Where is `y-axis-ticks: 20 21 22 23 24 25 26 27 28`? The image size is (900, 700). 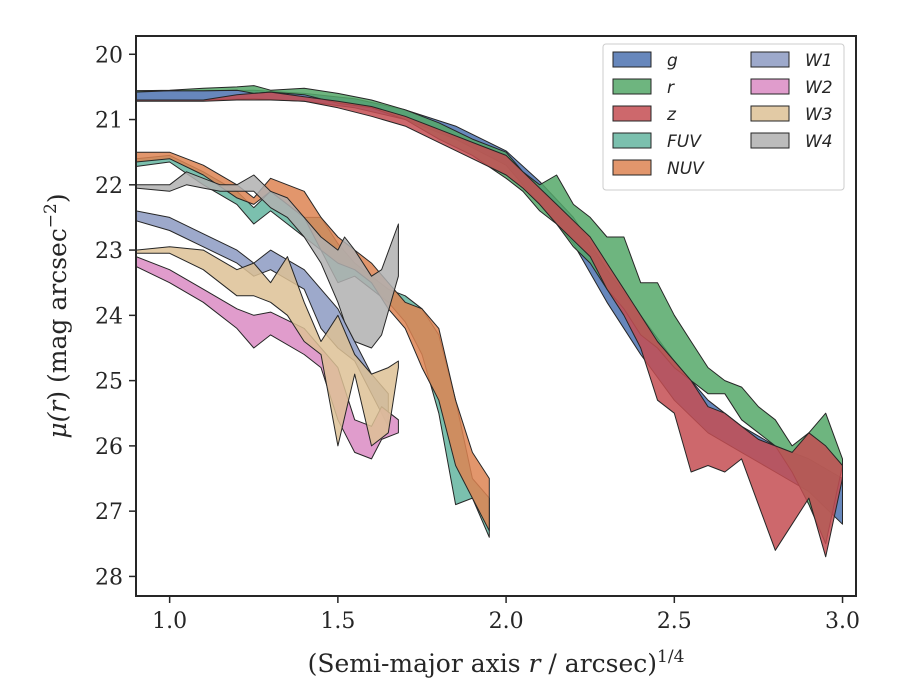
y-axis-ticks: 20 21 22 23 24 25 26 27 28 is located at coordinates (115, 316).